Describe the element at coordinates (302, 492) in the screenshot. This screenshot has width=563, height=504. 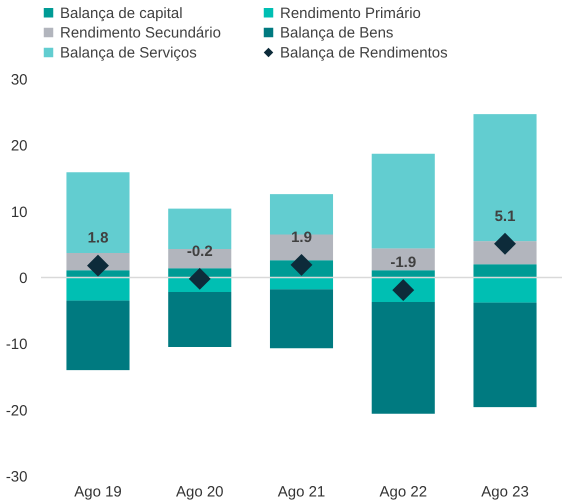
I see `x-tick-label: Ago 21` at that location.